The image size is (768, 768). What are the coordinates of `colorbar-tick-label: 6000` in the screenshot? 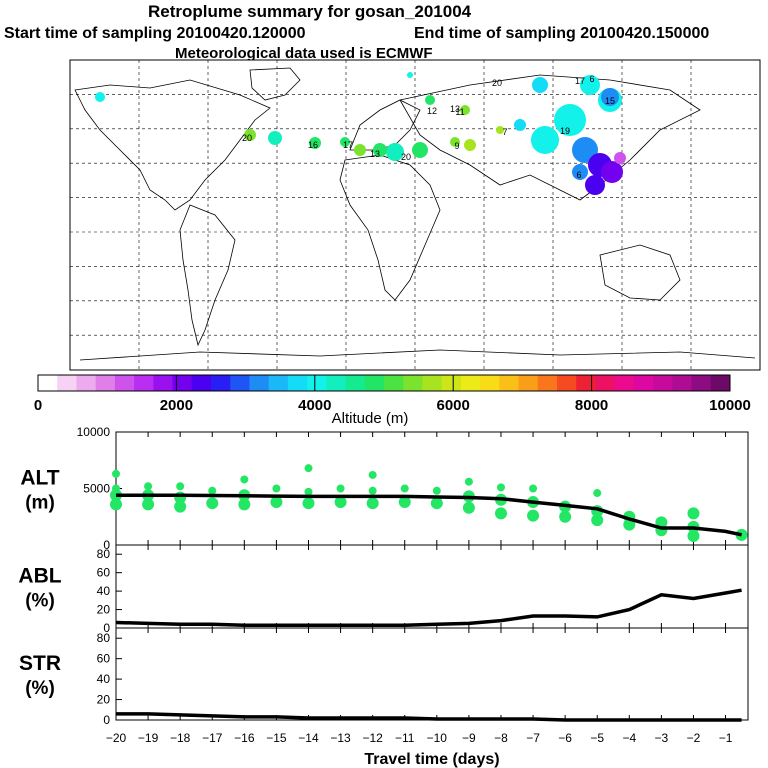 It's located at (453, 405).